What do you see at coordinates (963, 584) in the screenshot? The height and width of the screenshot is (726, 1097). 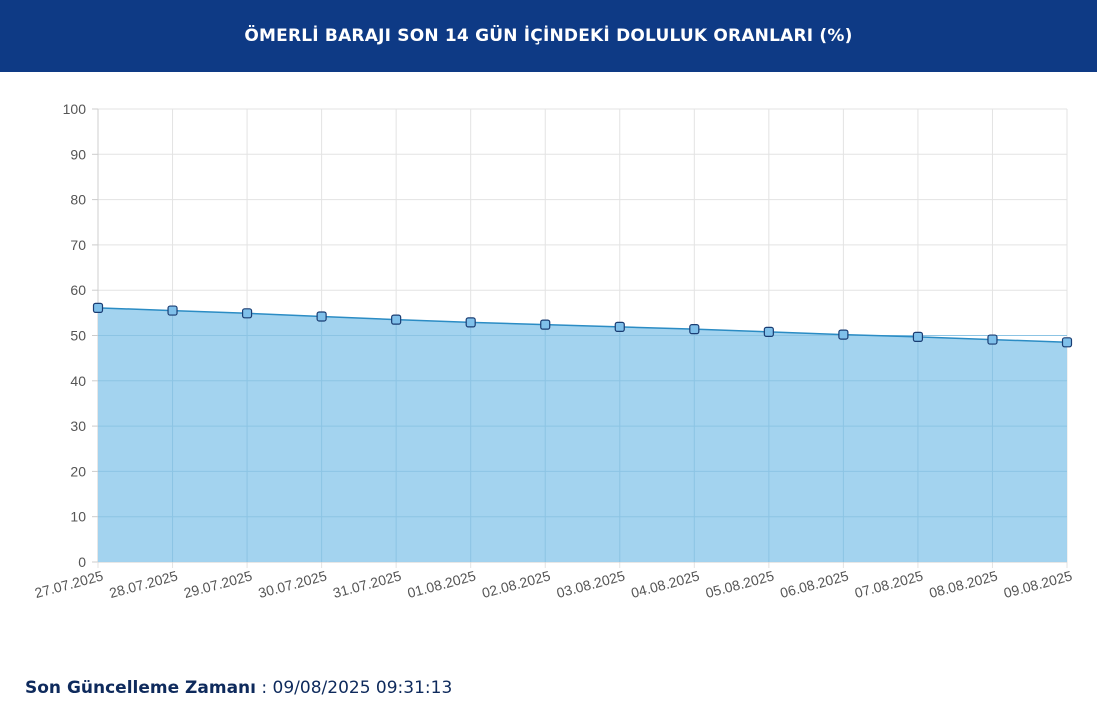 I see `x-tick-label: 08.08.2025` at bounding box center [963, 584].